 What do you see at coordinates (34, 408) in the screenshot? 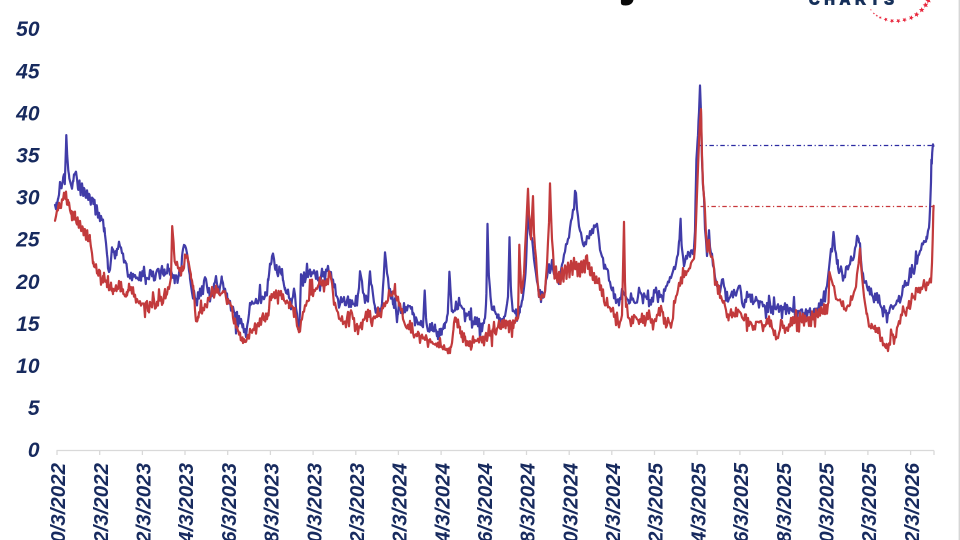
I see `svg-text: 5` at bounding box center [34, 408].